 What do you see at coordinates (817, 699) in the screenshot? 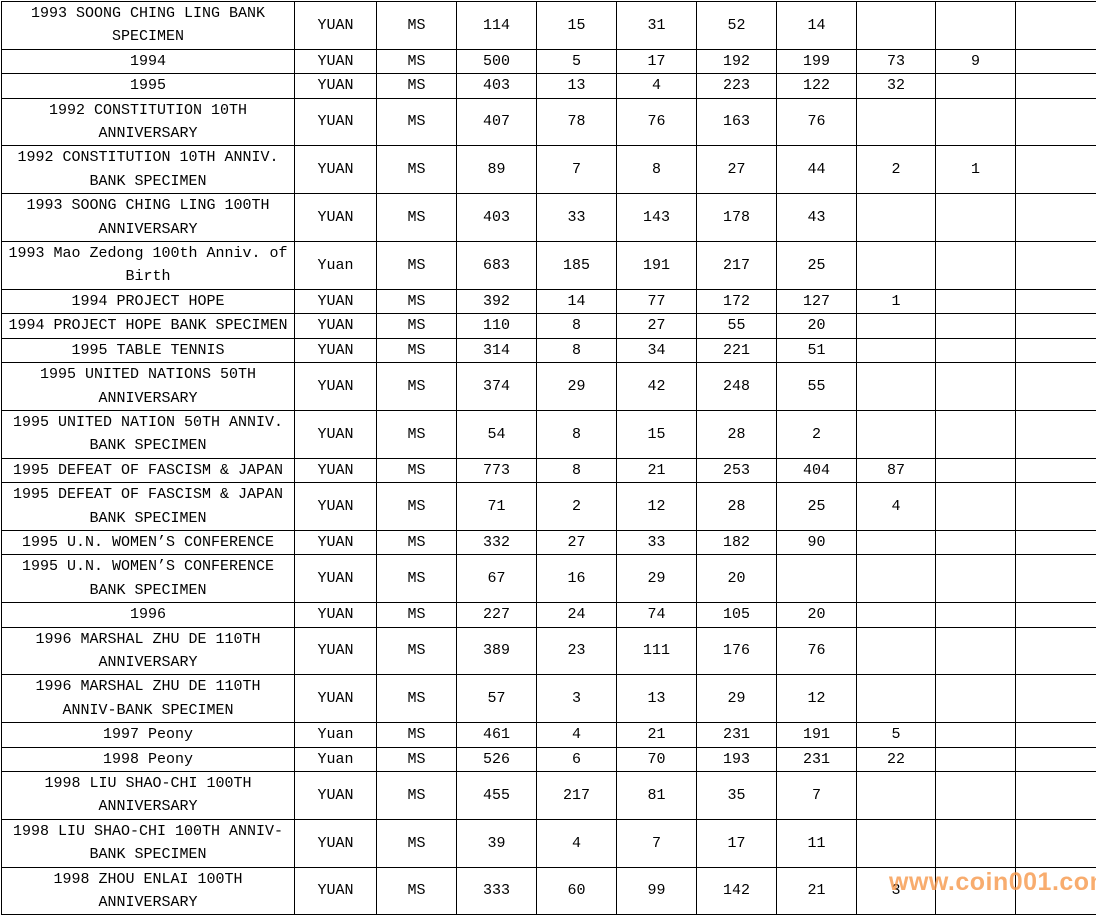
I see `count-cell: 12` at bounding box center [817, 699].